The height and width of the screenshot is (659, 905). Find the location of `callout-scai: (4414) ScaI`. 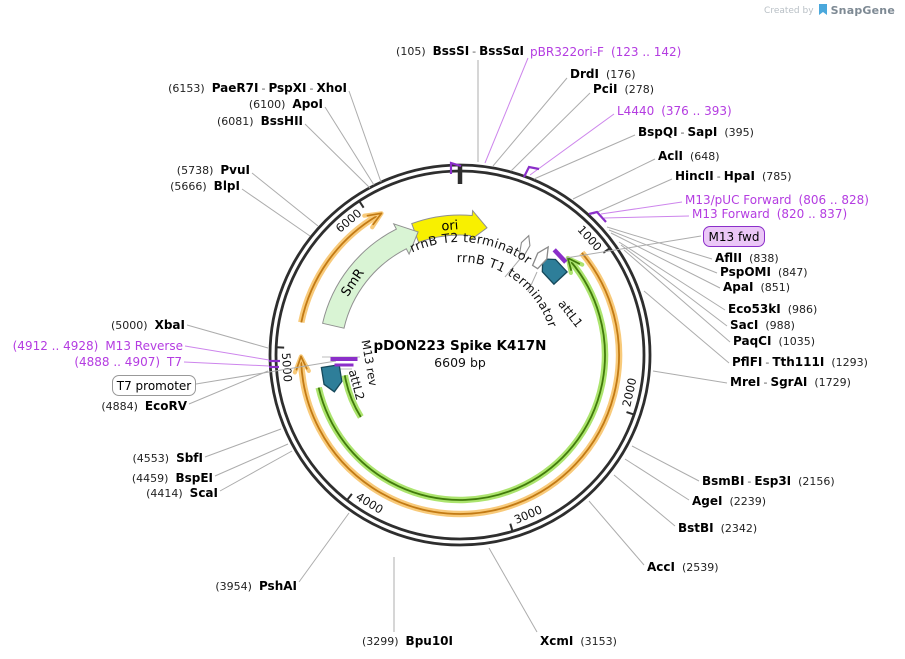

callout-scai: (4414) ScaI is located at coordinates (182, 493).